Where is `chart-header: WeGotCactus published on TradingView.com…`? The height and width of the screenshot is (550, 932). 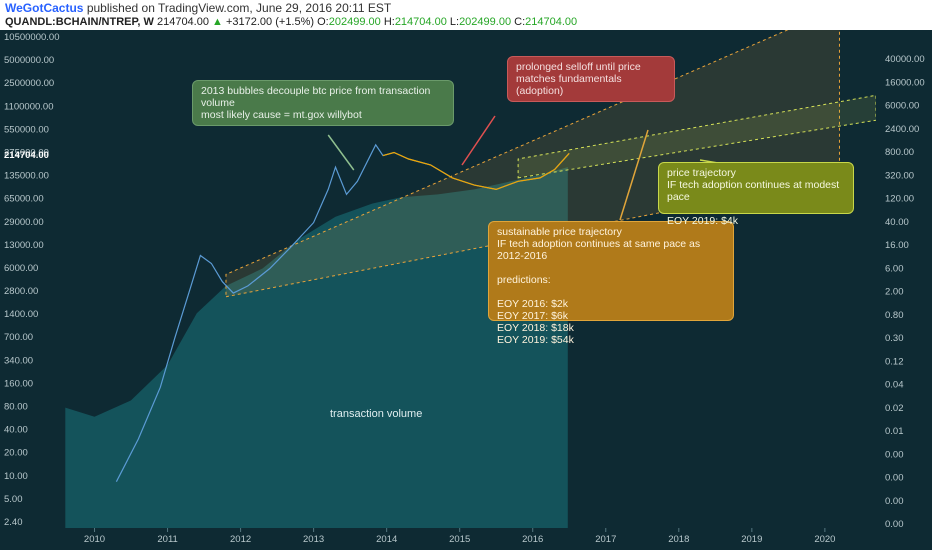 chart-header: WeGotCactus published on TradingView.com… is located at coordinates (466, 15).